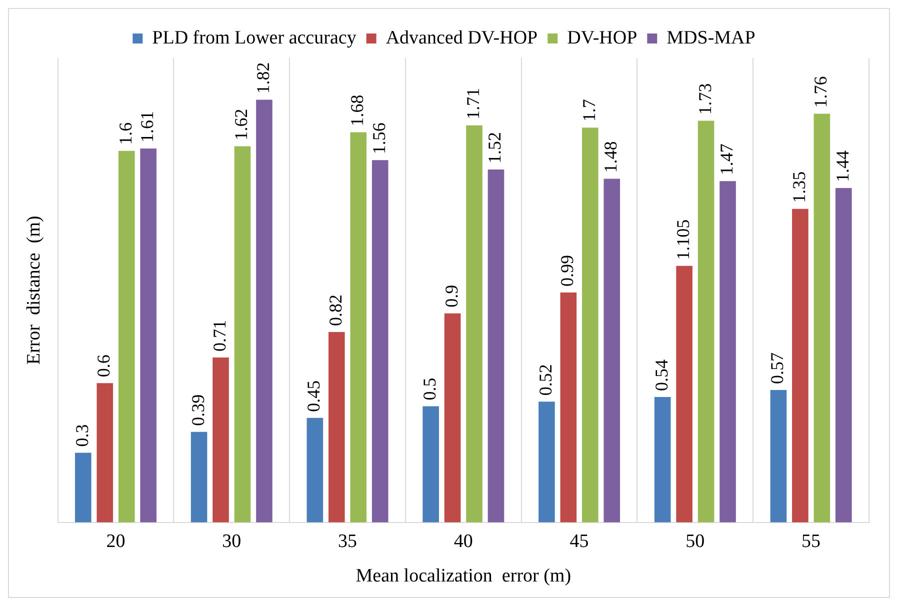  I want to click on data-label: 1.76, so click(820, 92).